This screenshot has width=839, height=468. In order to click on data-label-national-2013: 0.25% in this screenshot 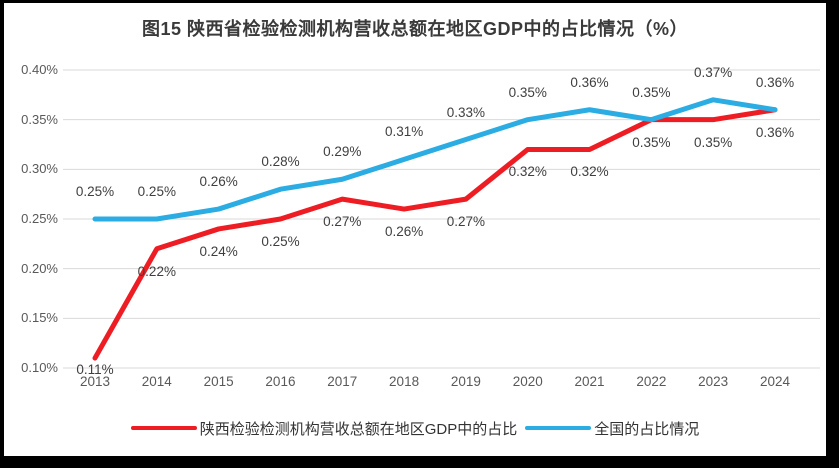, I will do `click(95, 191)`.